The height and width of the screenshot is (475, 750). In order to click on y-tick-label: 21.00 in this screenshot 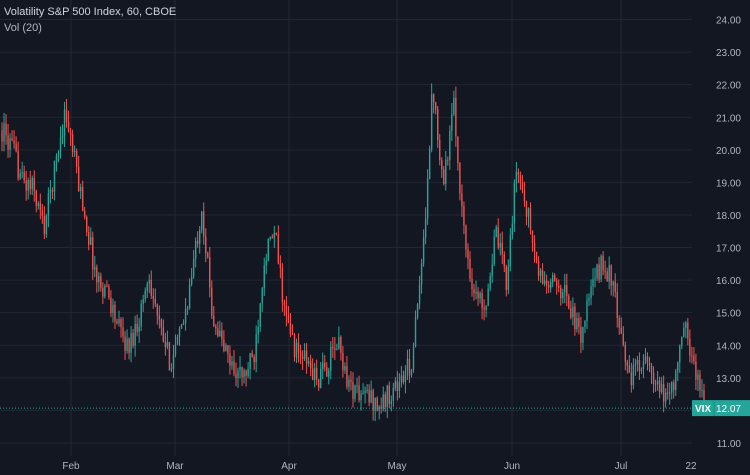, I will do `click(728, 118)`.